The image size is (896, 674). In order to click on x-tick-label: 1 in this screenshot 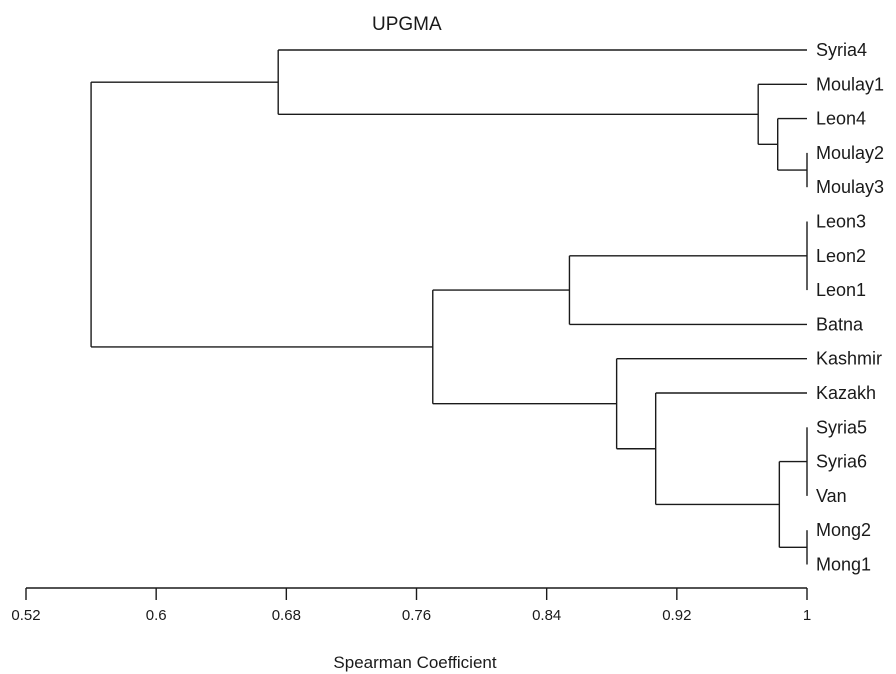, I will do `click(807, 615)`.